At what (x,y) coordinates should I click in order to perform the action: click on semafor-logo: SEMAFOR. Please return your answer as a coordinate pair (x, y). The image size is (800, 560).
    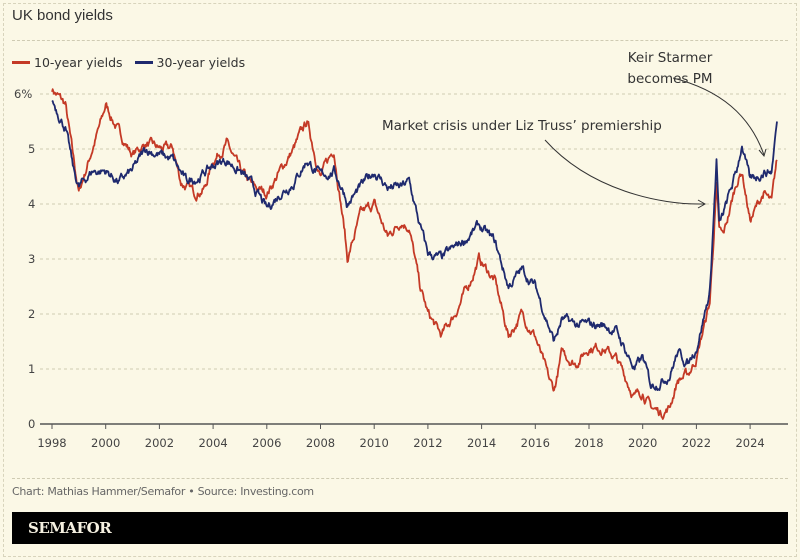
    Looking at the image, I should click on (70, 528).